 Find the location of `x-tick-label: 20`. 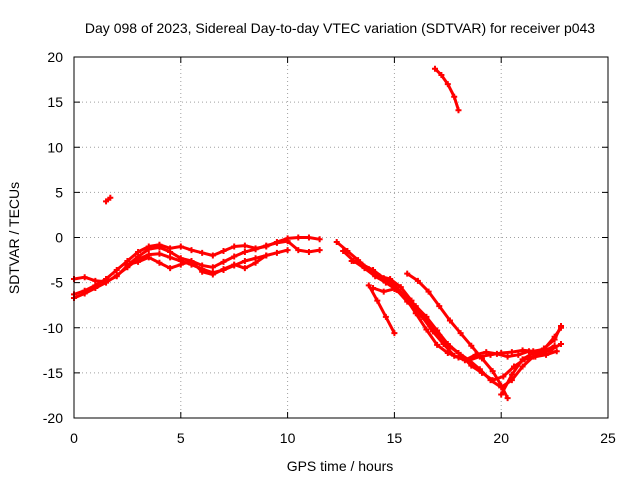

x-tick-label: 20 is located at coordinates (501, 438).